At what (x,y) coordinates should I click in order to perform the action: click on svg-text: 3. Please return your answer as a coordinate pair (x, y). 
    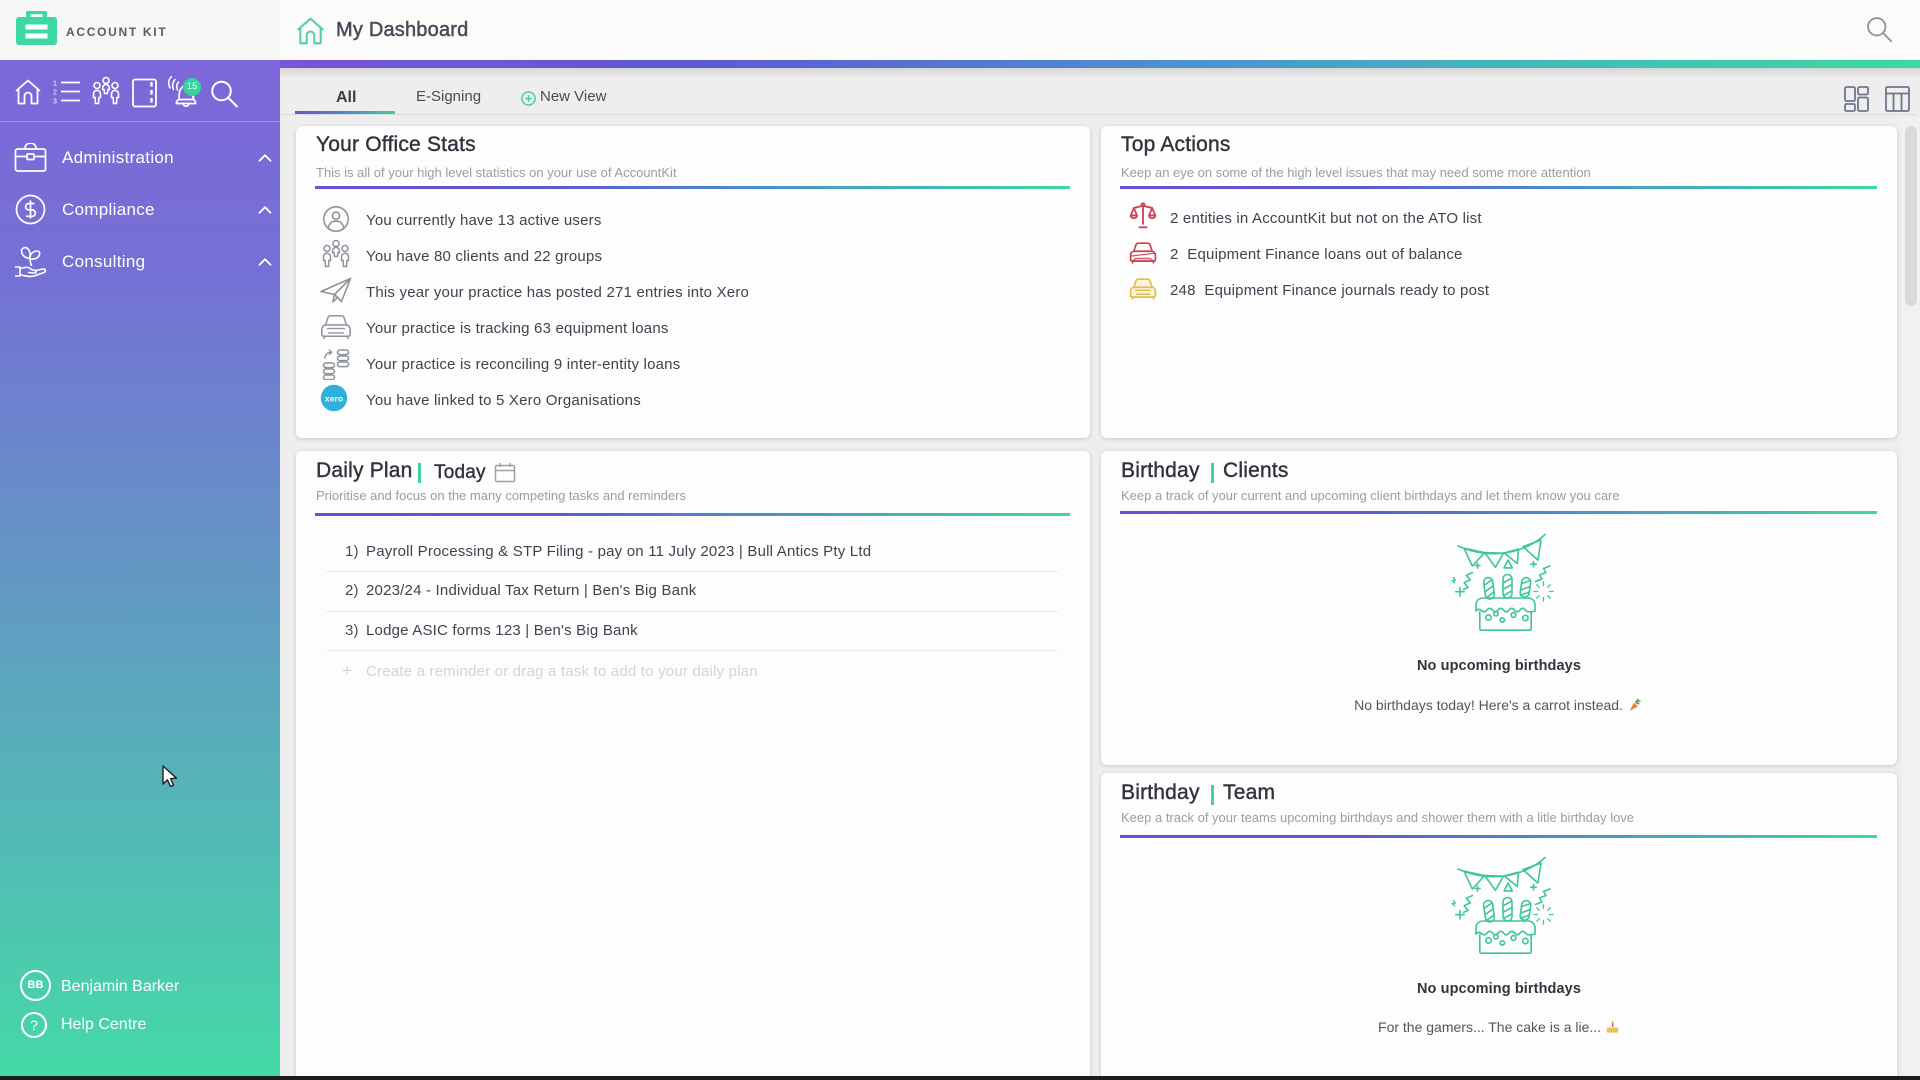
    Looking at the image, I should click on (55, 101).